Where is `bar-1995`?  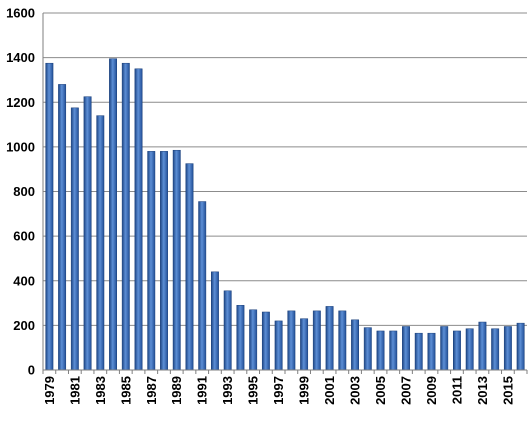 bar-1995 is located at coordinates (253, 340).